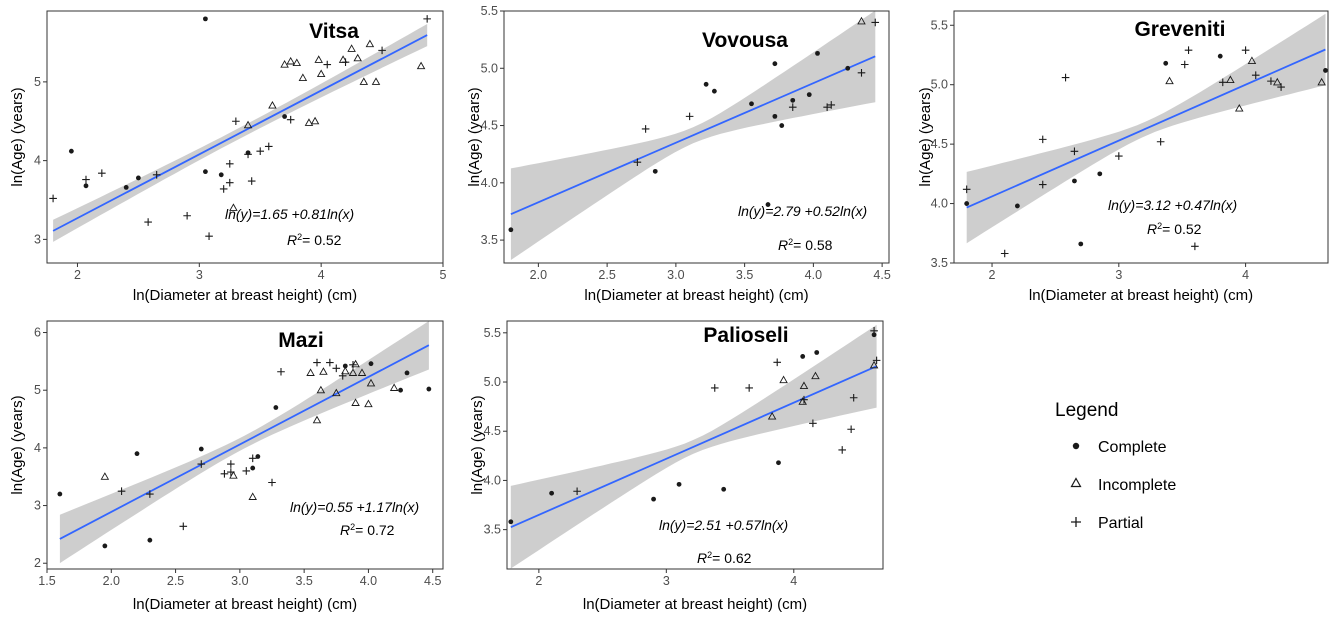 This screenshot has height=617, width=1340. What do you see at coordinates (1076, 482) in the screenshot?
I see `triangle-marker-icon` at bounding box center [1076, 482].